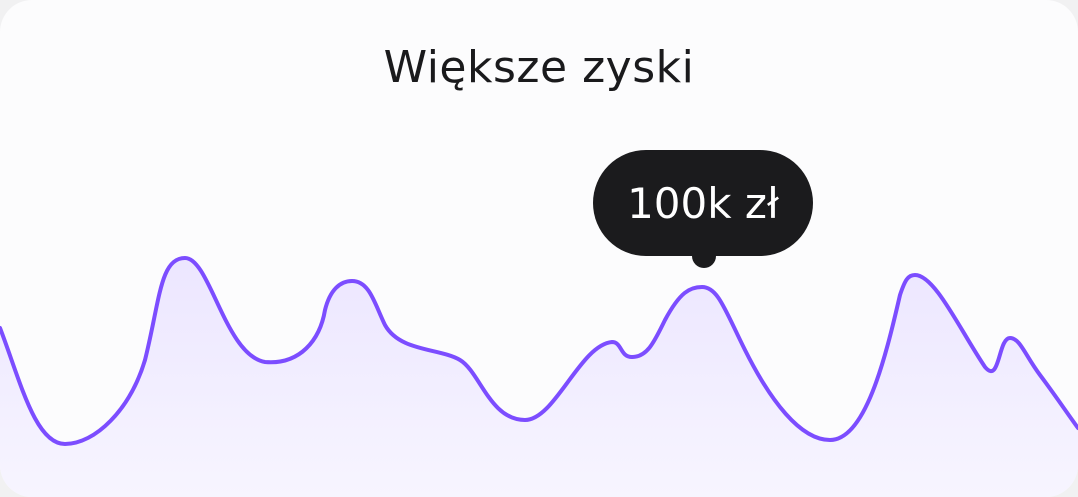 This screenshot has width=1078, height=497. I want to click on value-tooltip: 100k zł, so click(703, 203).